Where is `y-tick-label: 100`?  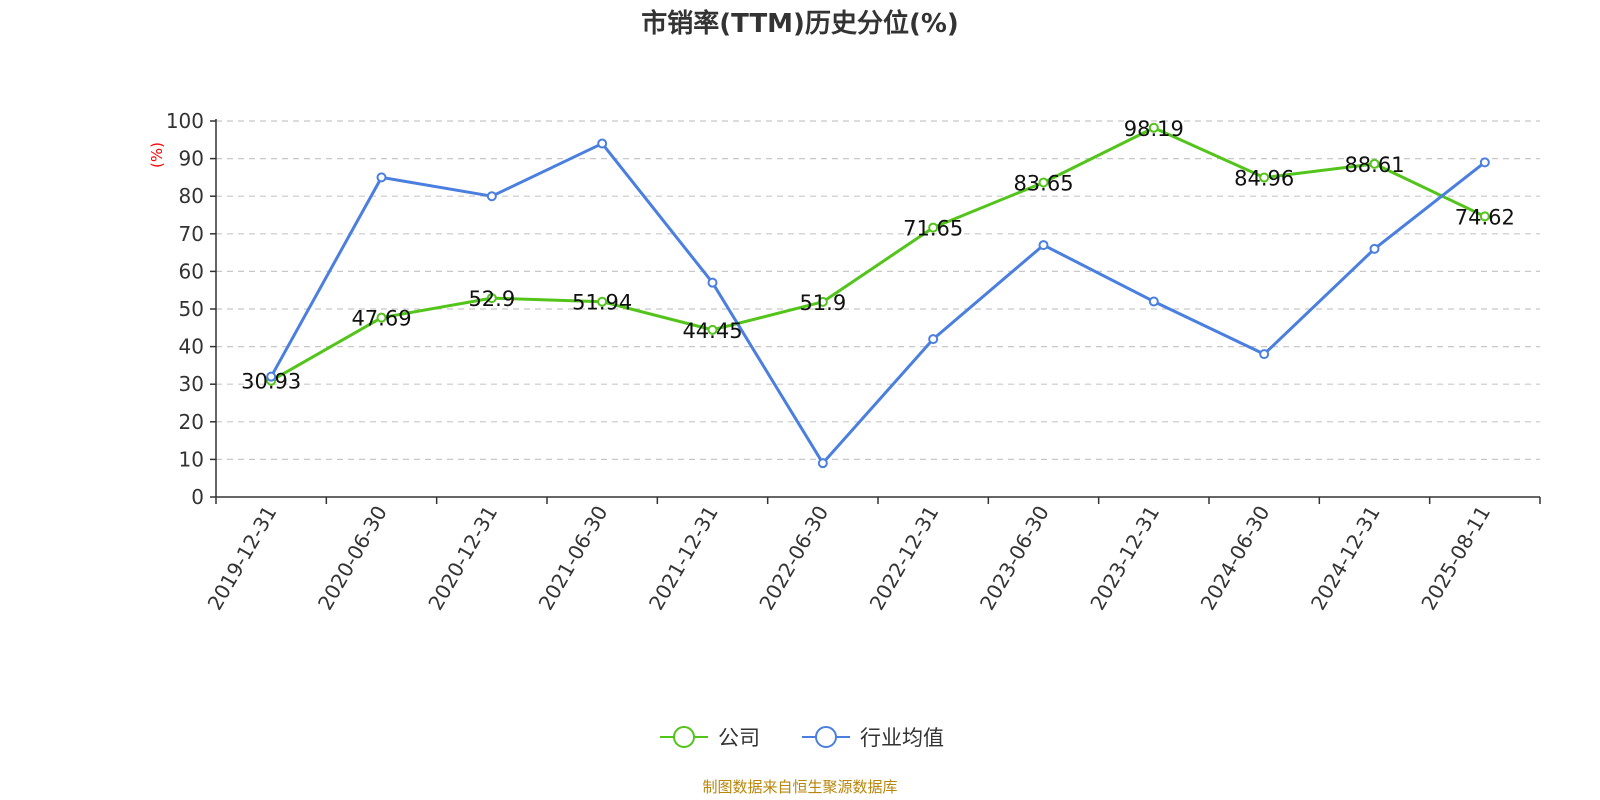 y-tick-label: 100 is located at coordinates (185, 121).